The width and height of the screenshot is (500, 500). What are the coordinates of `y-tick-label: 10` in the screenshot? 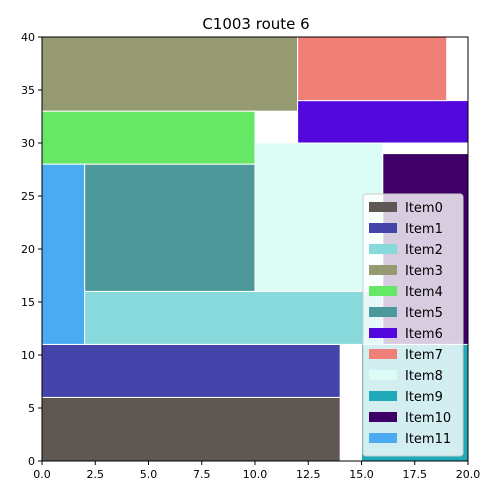 It's located at (28, 355).